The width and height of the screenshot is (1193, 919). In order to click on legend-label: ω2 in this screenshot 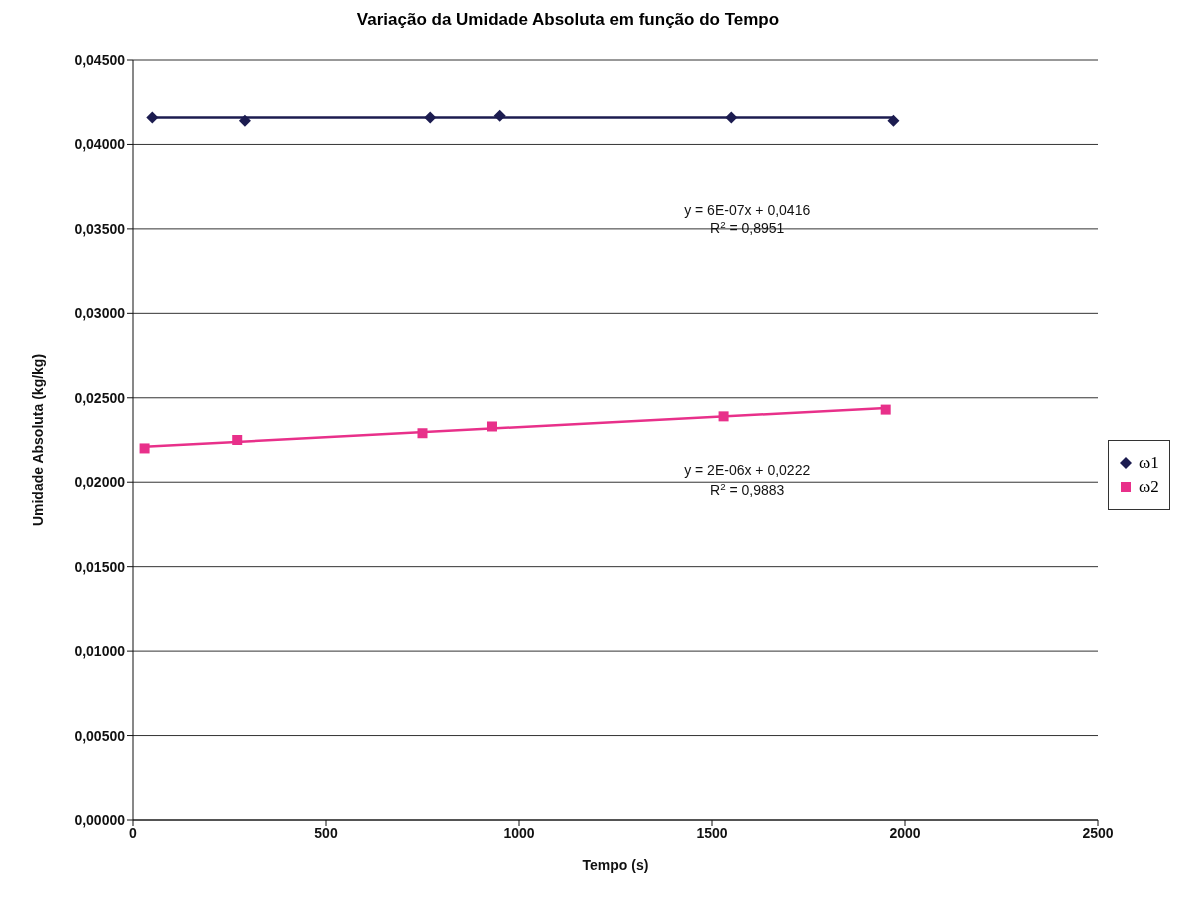, I will do `click(1149, 487)`.